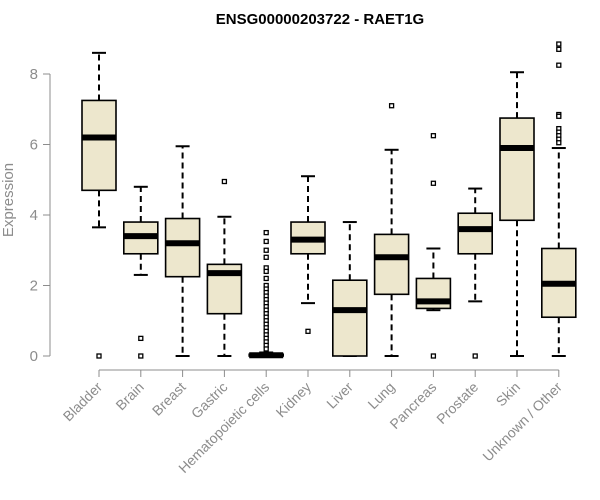 This screenshot has width=600, height=500. What do you see at coordinates (522, 422) in the screenshot?
I see `x-tick-label: Unknown / Other` at bounding box center [522, 422].